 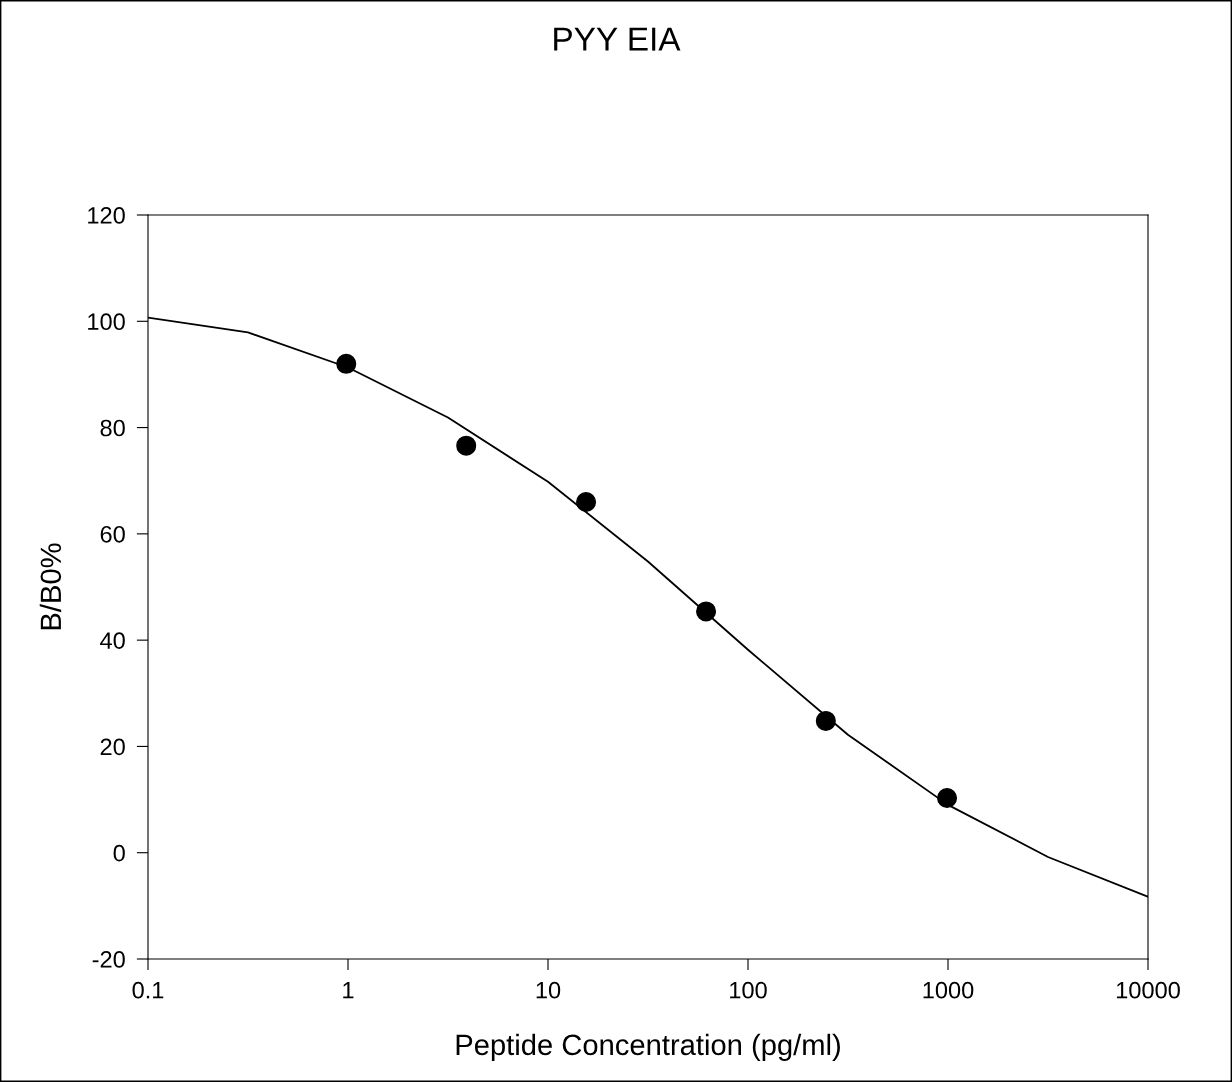 What do you see at coordinates (112, 428) in the screenshot?
I see `y-tick-label: 80` at bounding box center [112, 428].